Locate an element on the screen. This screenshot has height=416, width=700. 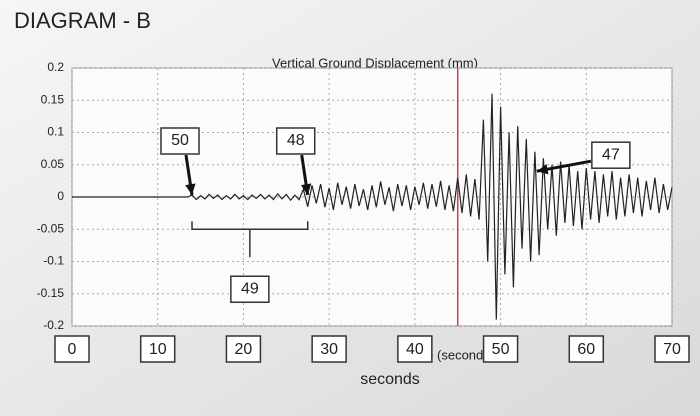
y-tick-label: 0.05 is located at coordinates (53, 164).